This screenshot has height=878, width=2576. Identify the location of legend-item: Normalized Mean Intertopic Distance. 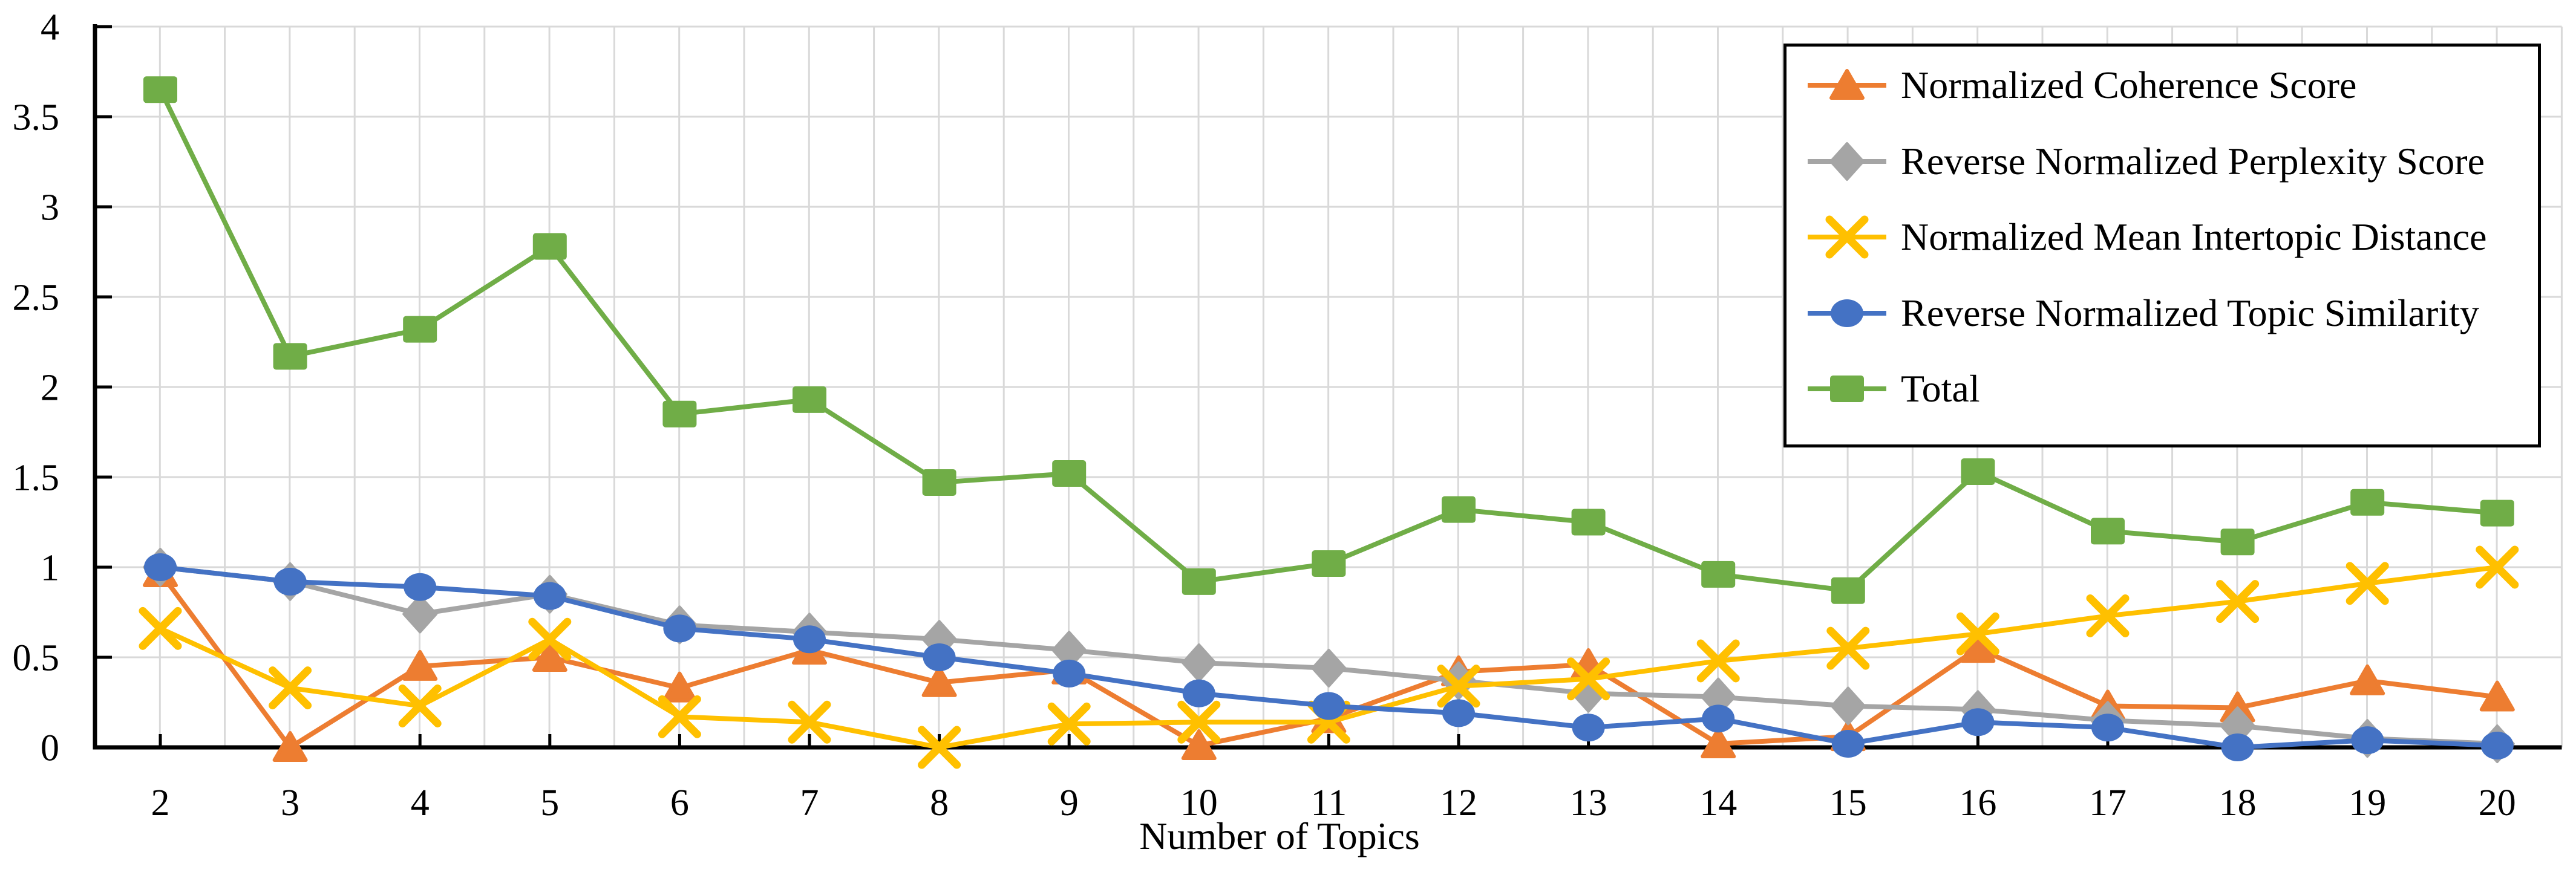
(2144, 237).